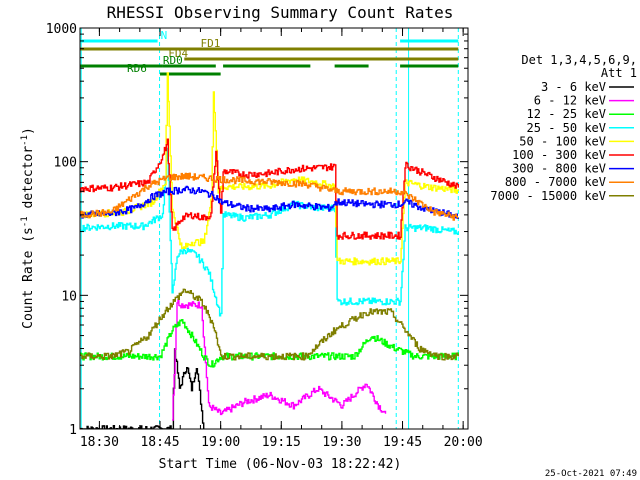  What do you see at coordinates (159, 442) in the screenshot?
I see `x-tick-label: 18:45` at bounding box center [159, 442].